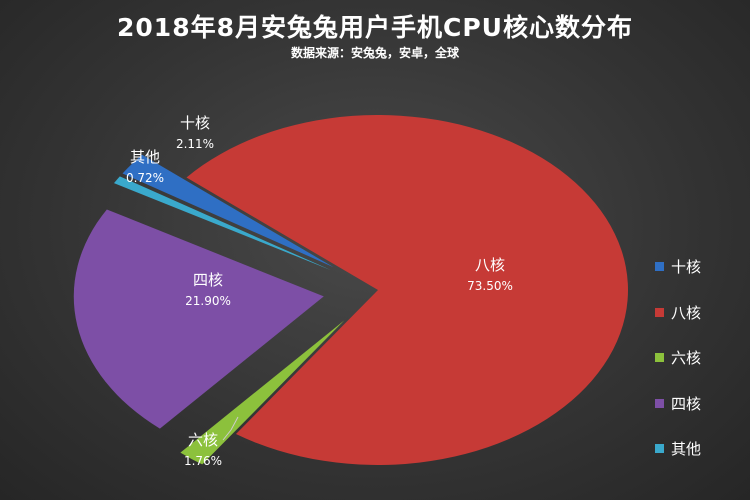 This screenshot has width=750, height=500. Describe the element at coordinates (686, 312) in the screenshot. I see `legend-label: 八核` at that location.